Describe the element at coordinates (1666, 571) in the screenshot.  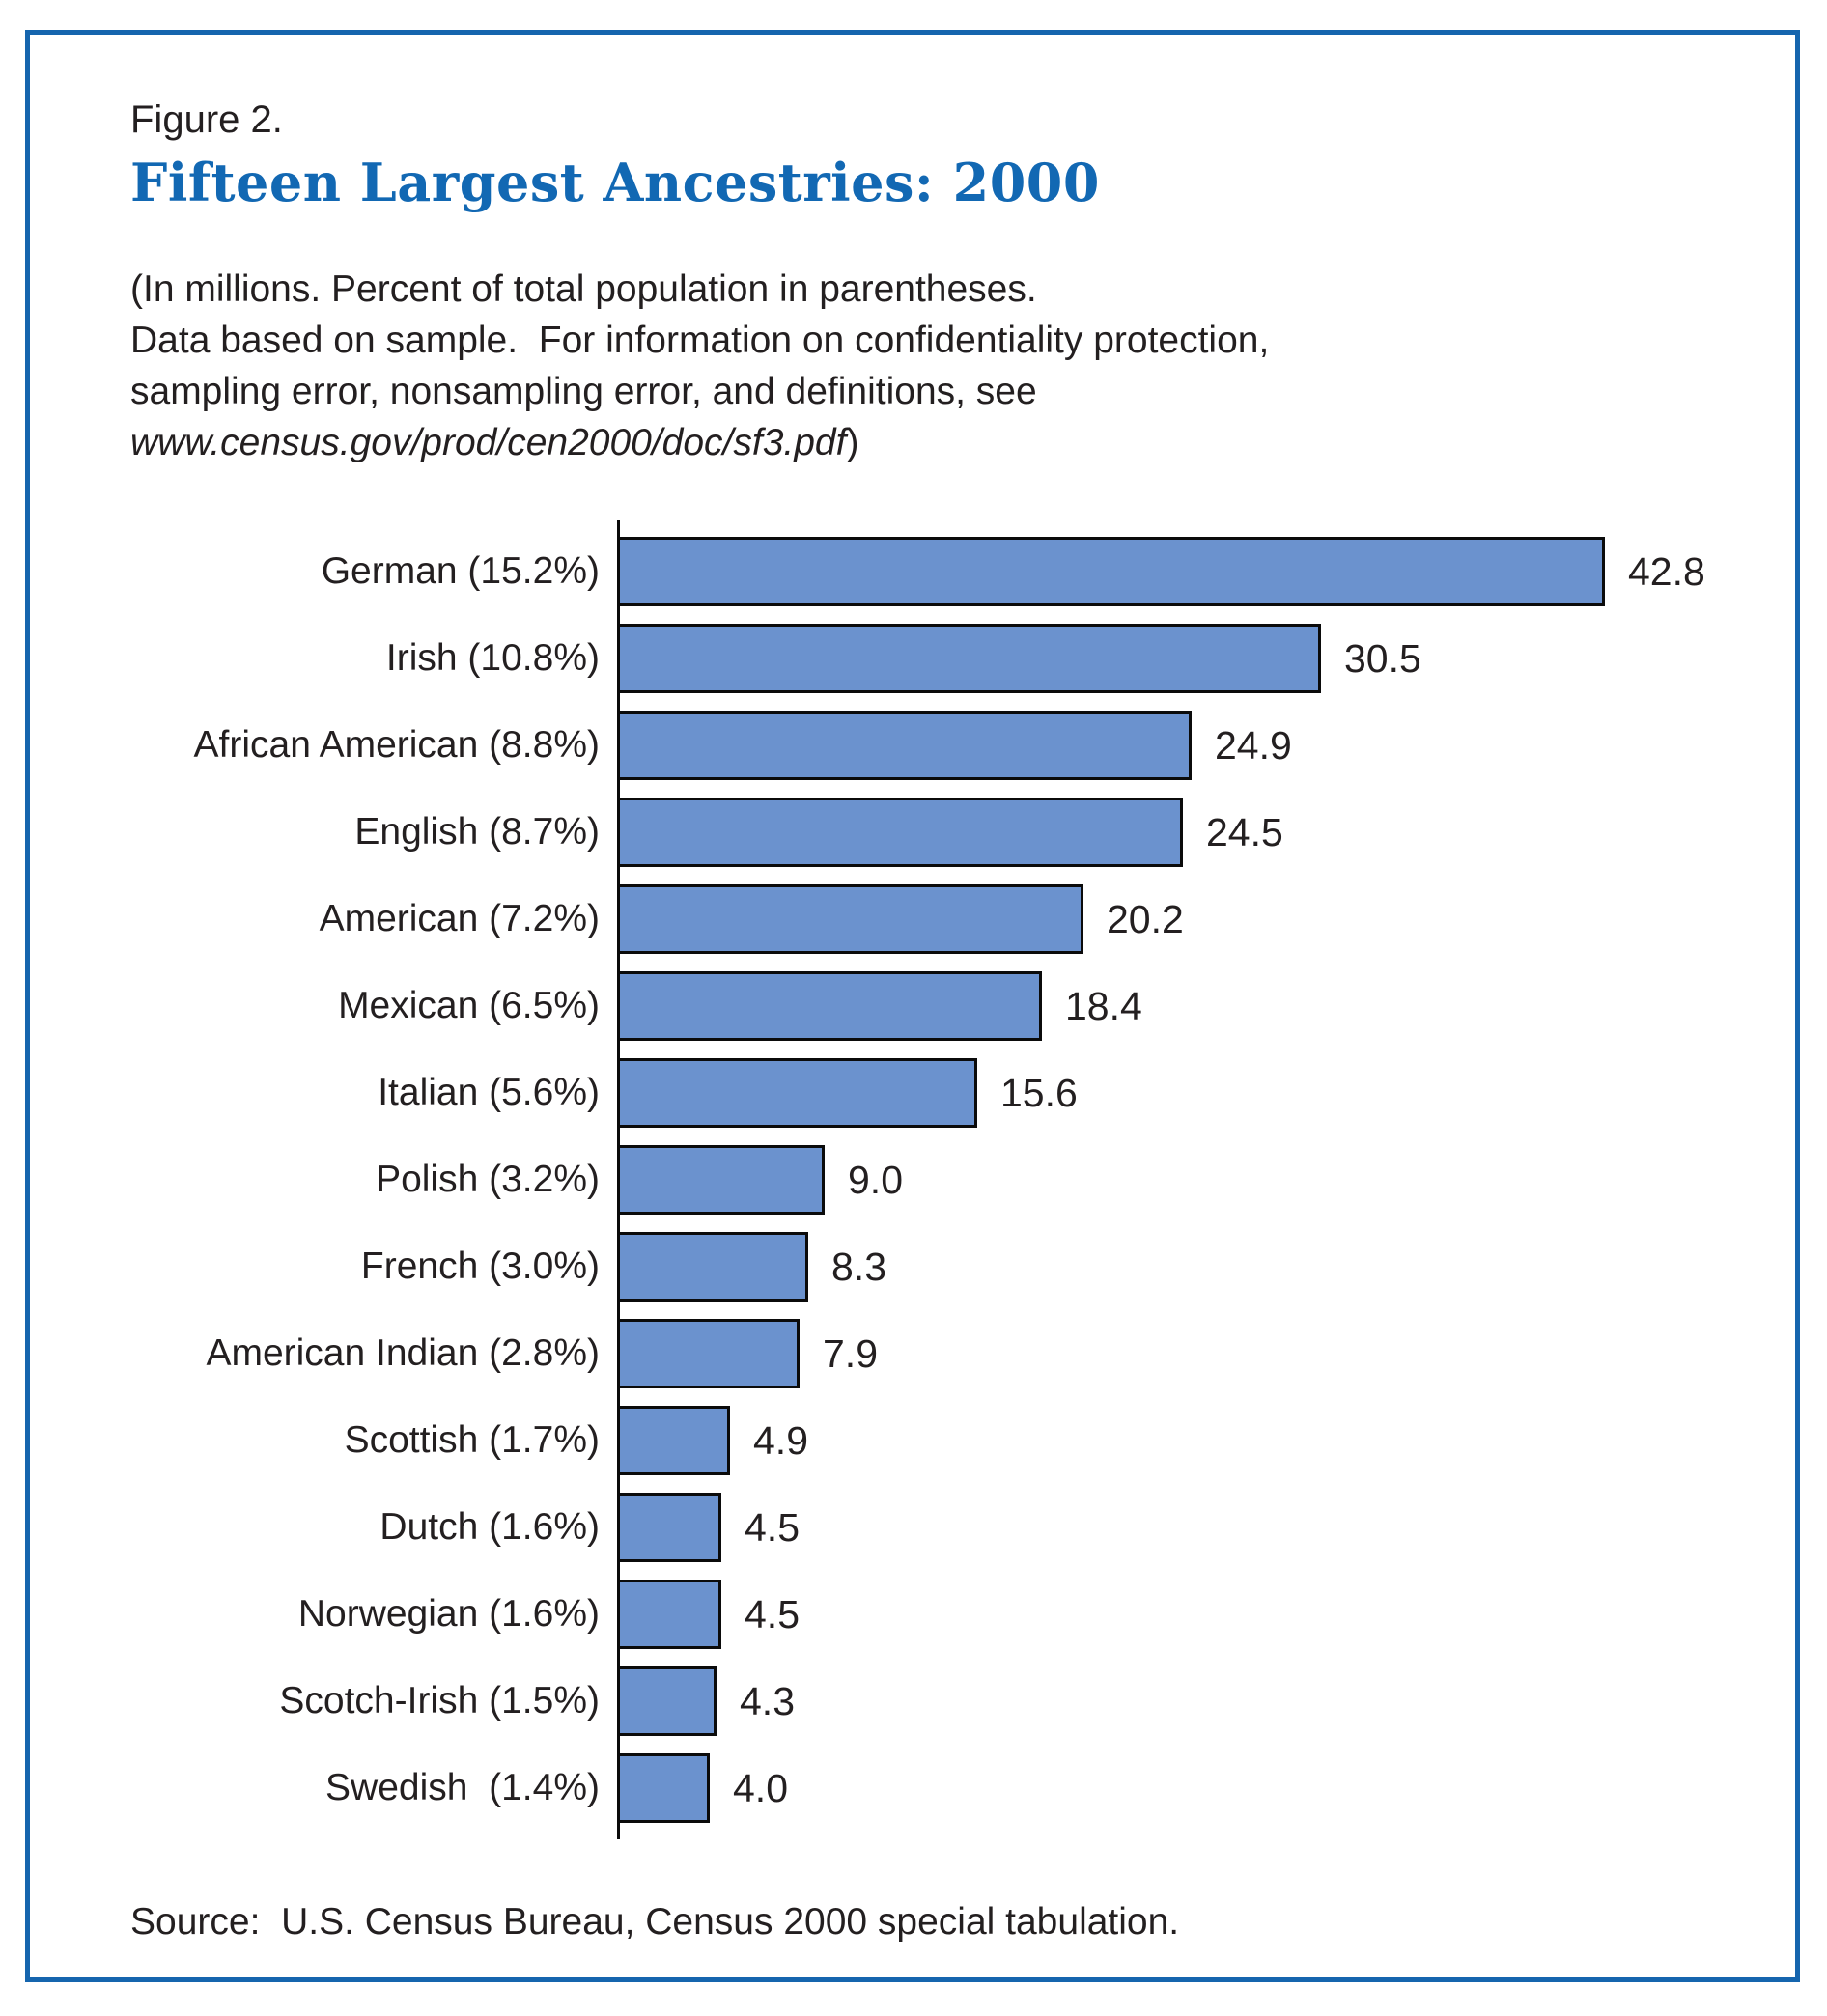
I see `bar-value-label: 42.8` at that location.